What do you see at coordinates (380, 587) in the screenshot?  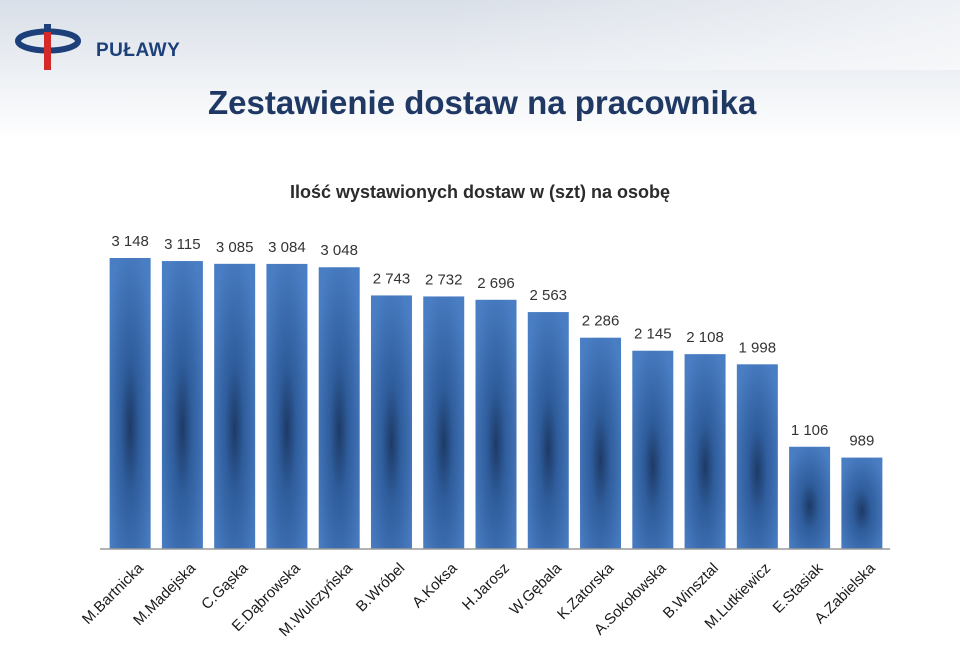 I see `category-label: B.Wróbel` at bounding box center [380, 587].